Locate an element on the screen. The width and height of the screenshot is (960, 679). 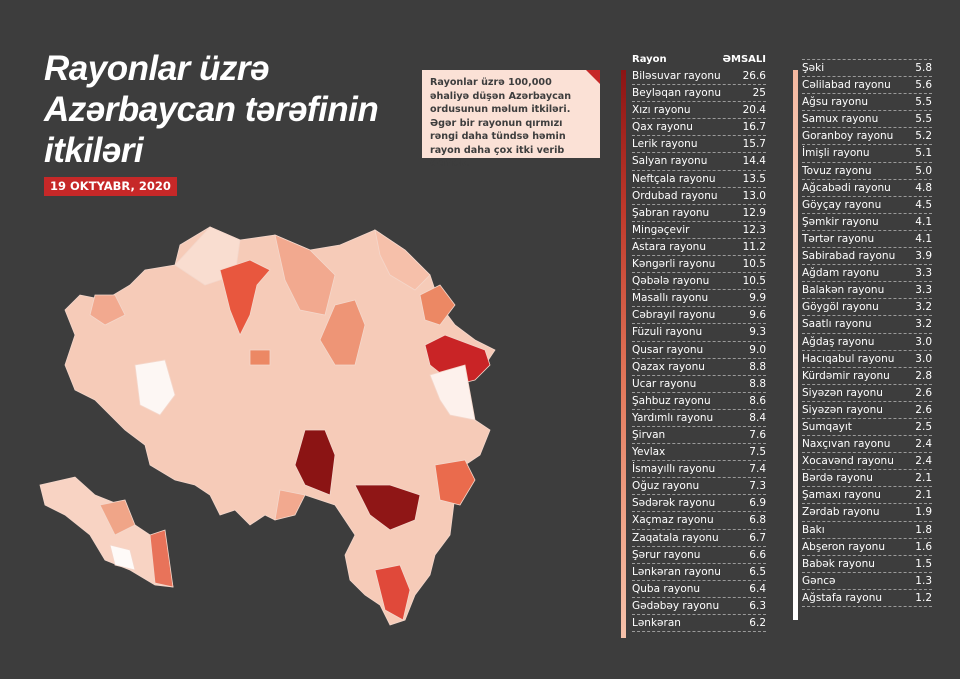
table-row: Bərdə rayonu 2.1 is located at coordinates (867, 479).